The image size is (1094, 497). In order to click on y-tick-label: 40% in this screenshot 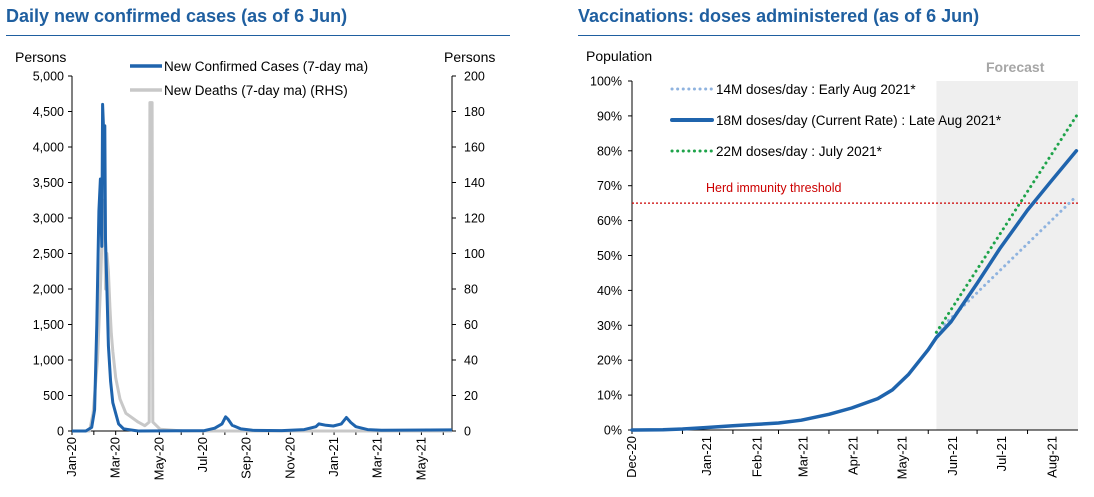, I will do `click(609, 291)`.